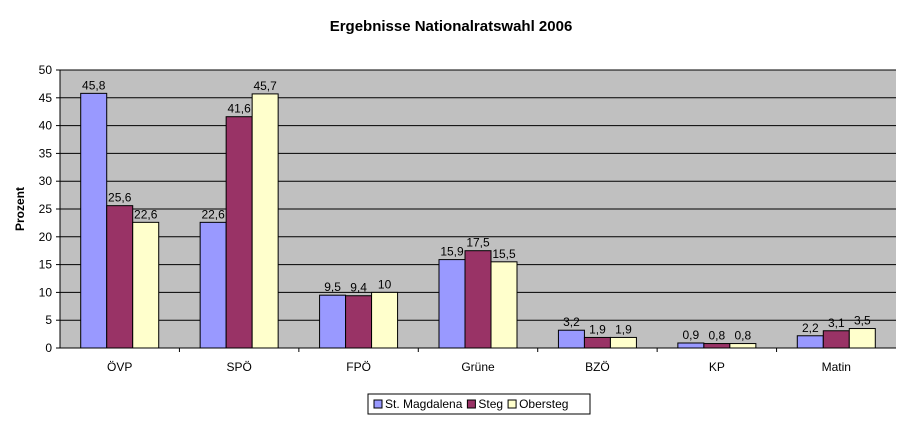 Image resolution: width=903 pixels, height=424 pixels. Describe the element at coordinates (46, 126) in the screenshot. I see `y-tick-label: 40` at that location.